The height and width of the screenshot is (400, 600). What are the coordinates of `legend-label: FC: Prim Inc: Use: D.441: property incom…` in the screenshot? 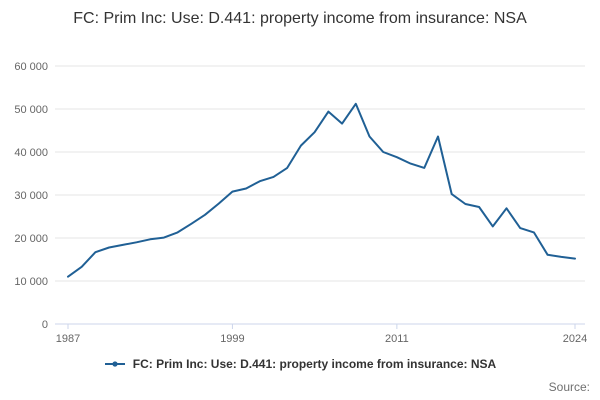 It's located at (314, 364).